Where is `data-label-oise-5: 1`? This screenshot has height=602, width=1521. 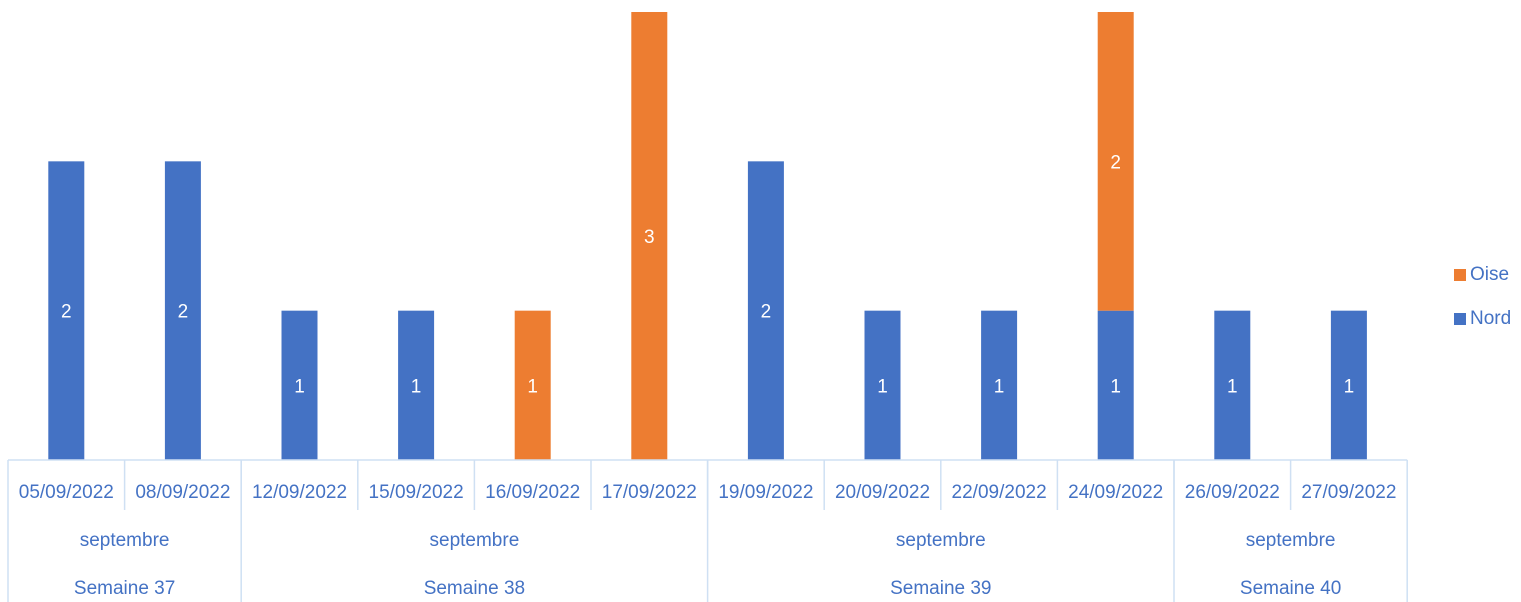
data-label-oise-5: 1 is located at coordinates (532, 386).